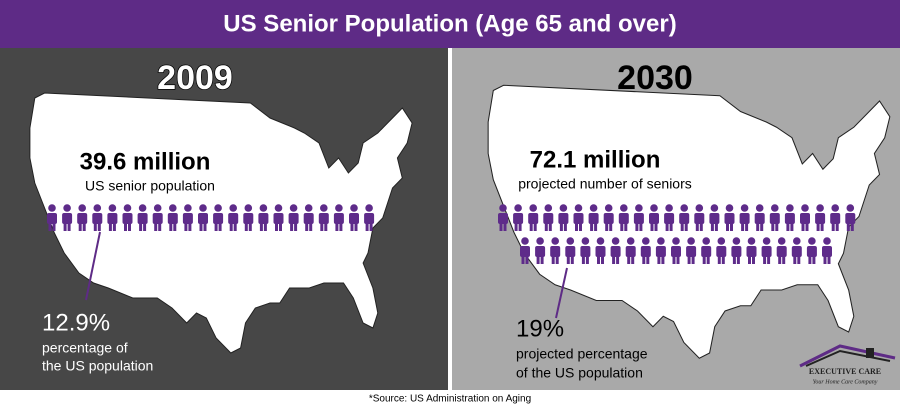 Image resolution: width=900 pixels, height=407 pixels. Describe the element at coordinates (595, 159) in the screenshot. I see `count: 72.1 million` at that location.